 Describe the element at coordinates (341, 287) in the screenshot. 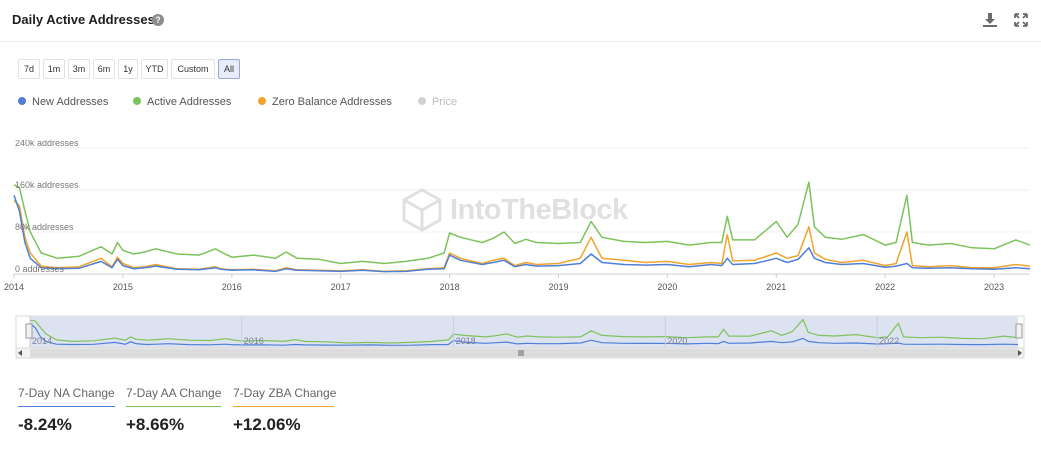

I see `x-tick-label: 2017` at that location.